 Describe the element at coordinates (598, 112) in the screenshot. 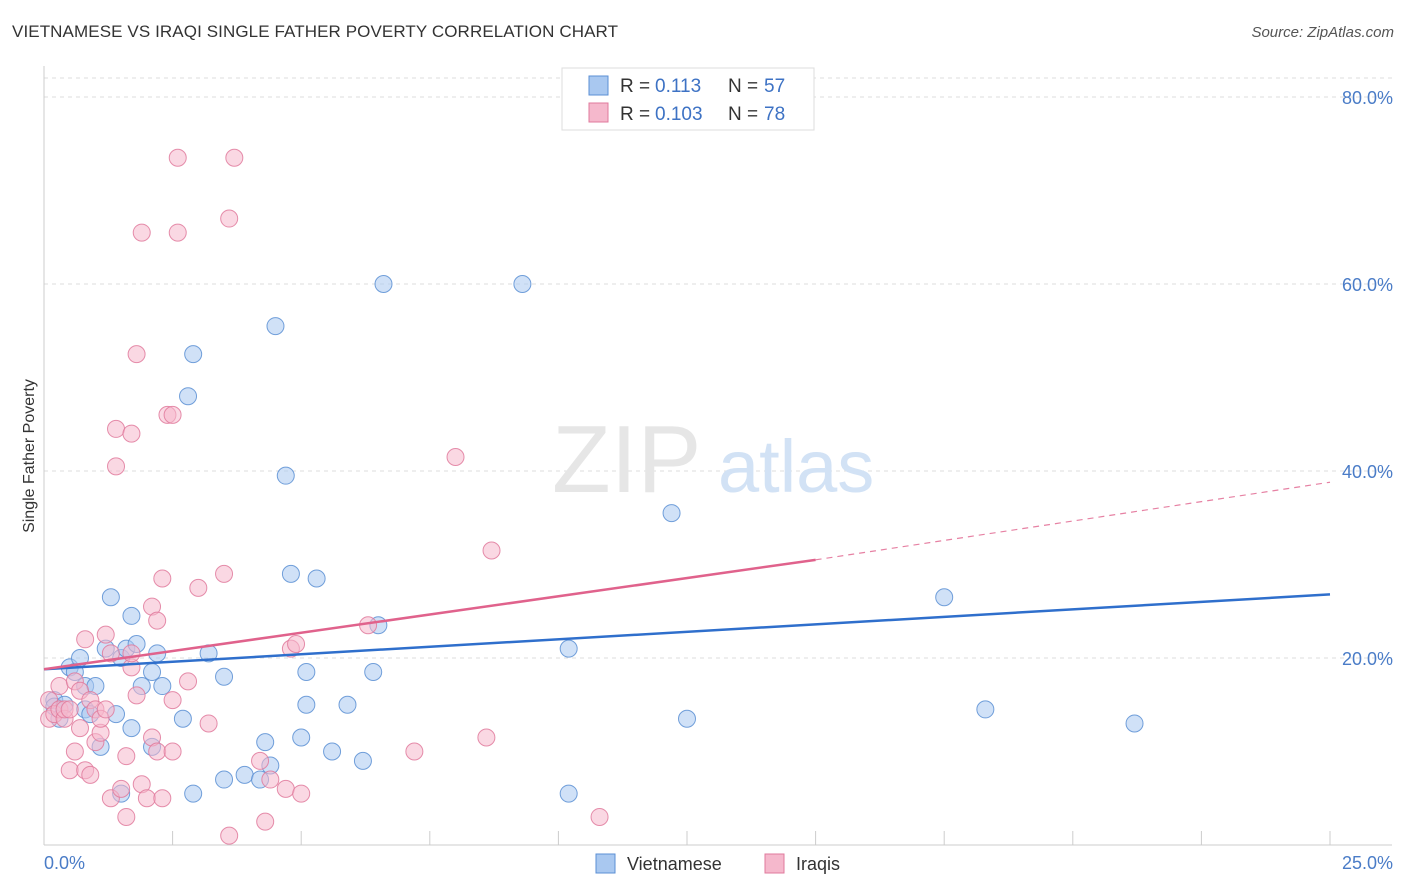

I see `legend-swatch-iraqis` at that location.